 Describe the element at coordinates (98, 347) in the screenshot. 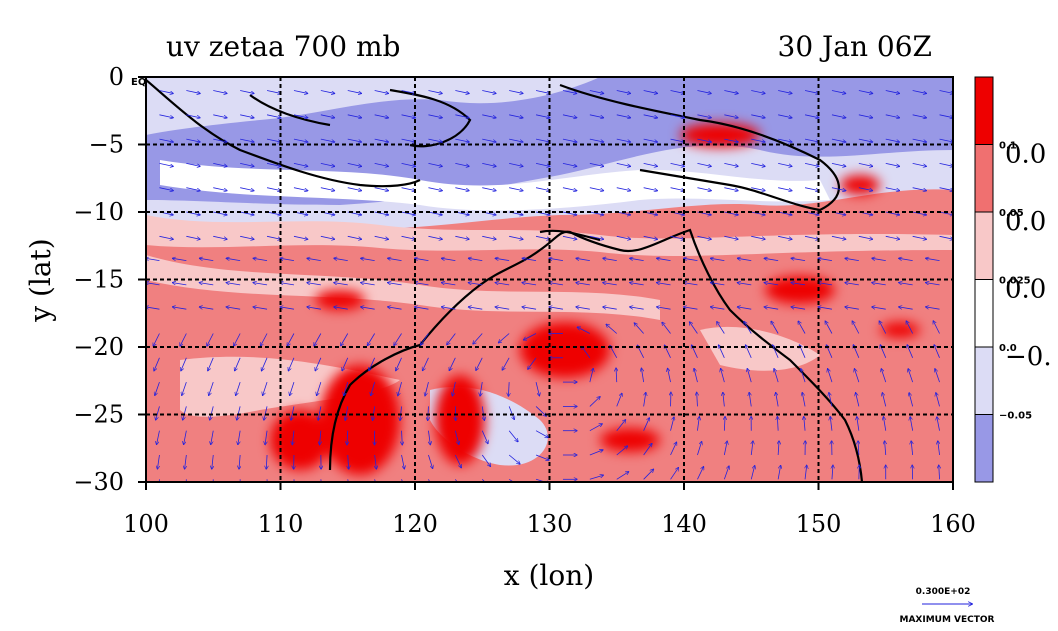

I see `y-tick-label: −20` at that location.